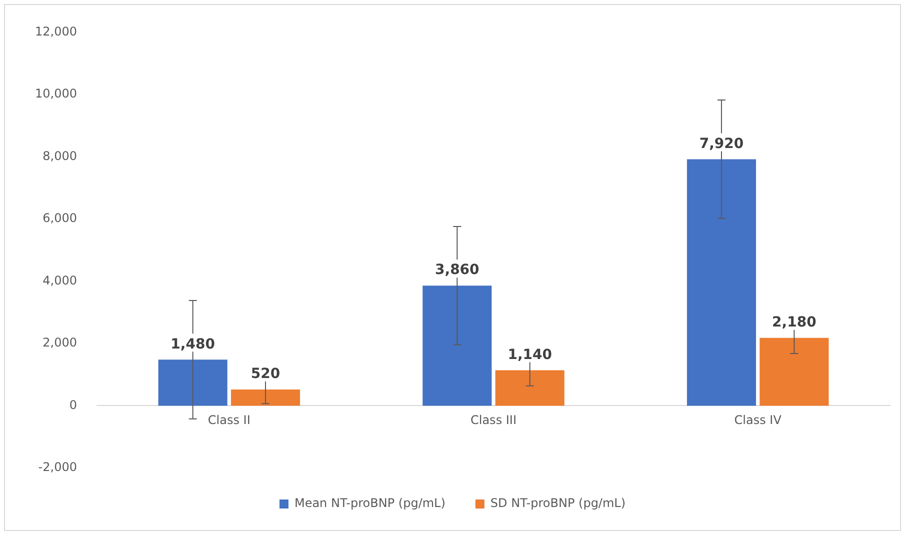  What do you see at coordinates (55, 31) in the screenshot?
I see `y-tick-label: 12,000` at bounding box center [55, 31].